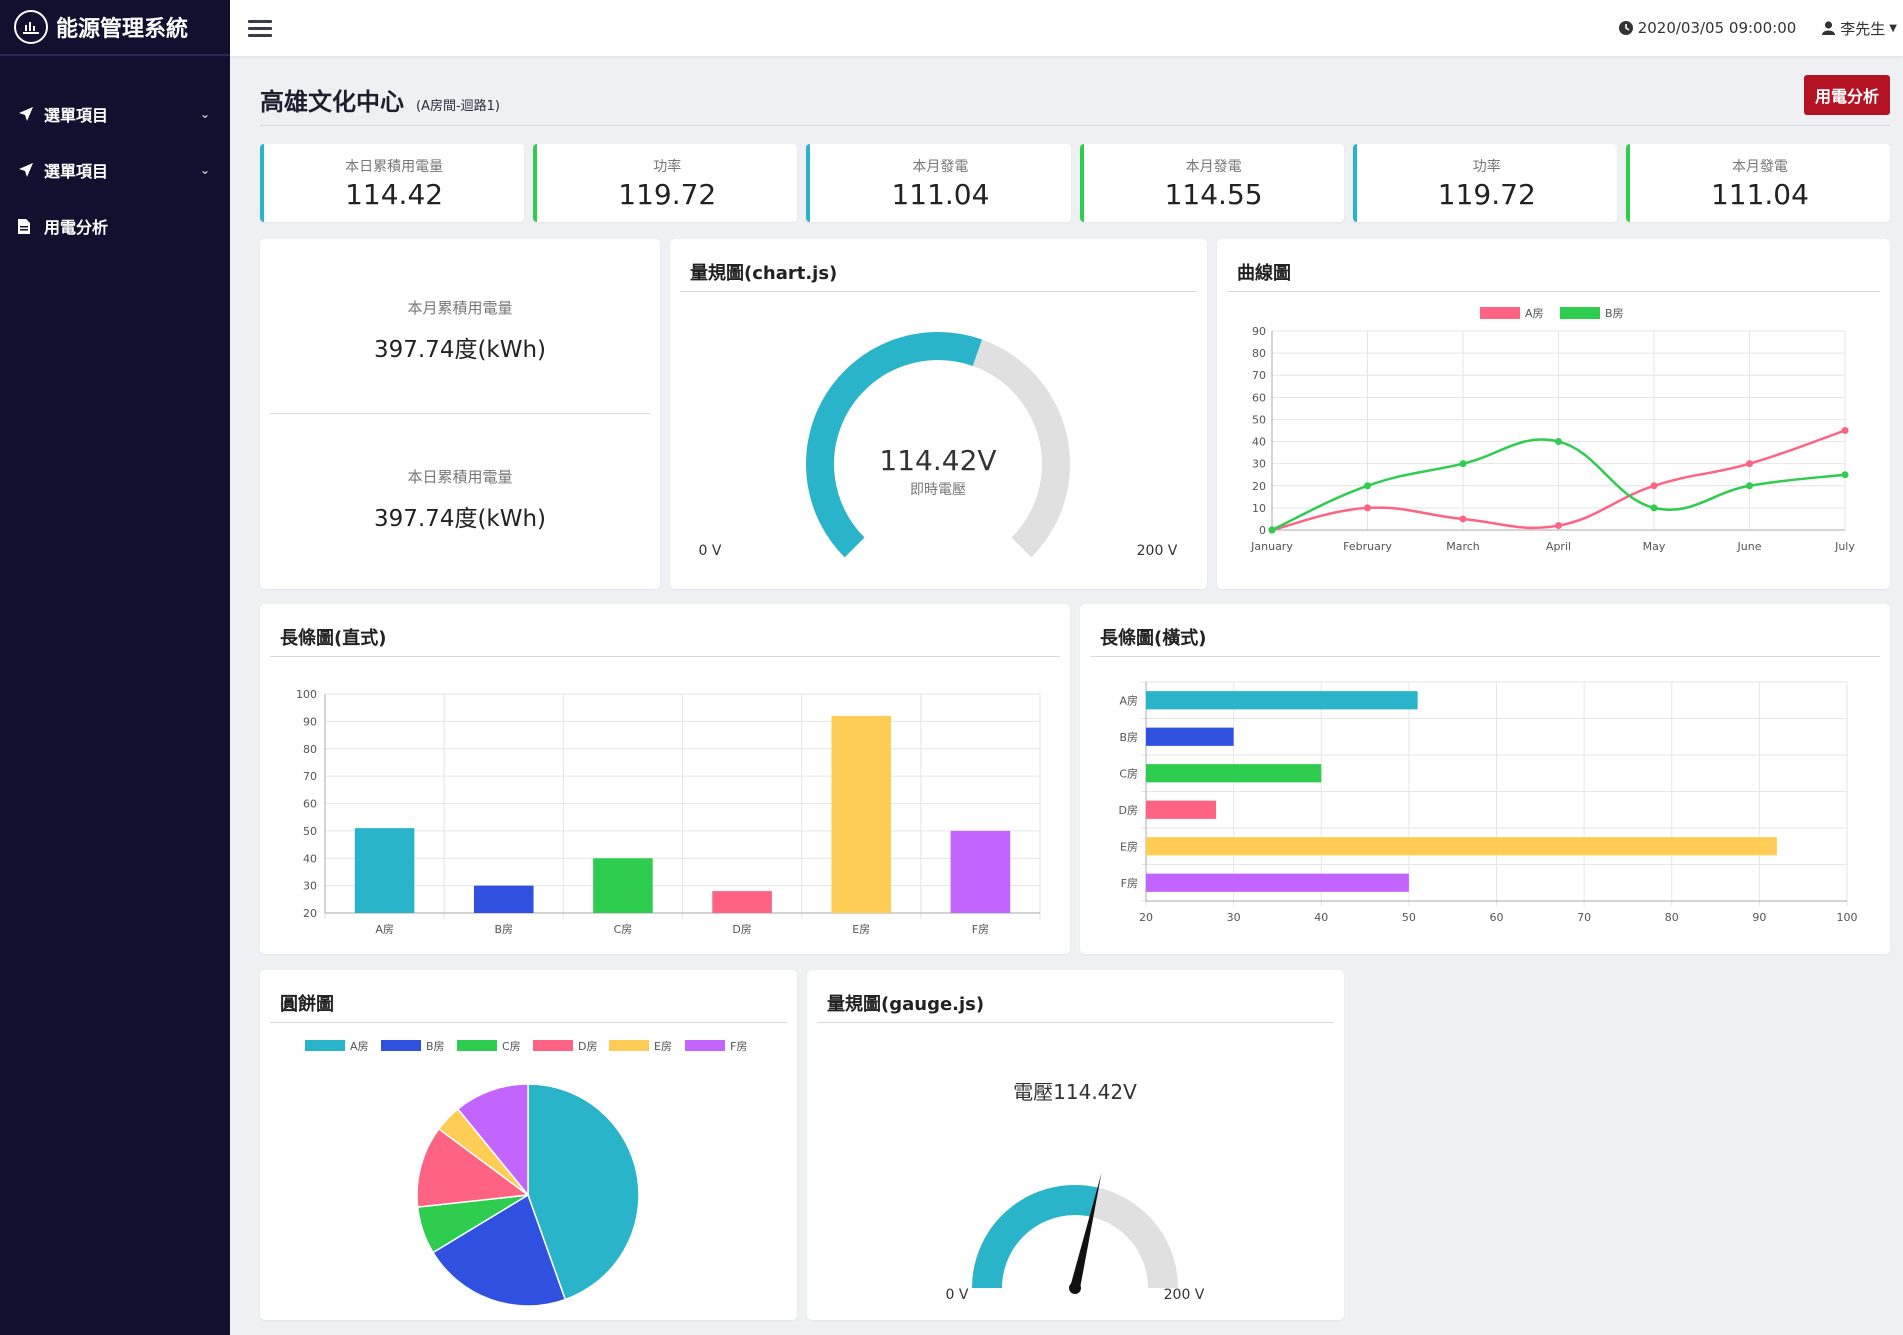  What do you see at coordinates (122, 29) in the screenshot?
I see `app-title: 能源管理系統` at bounding box center [122, 29].